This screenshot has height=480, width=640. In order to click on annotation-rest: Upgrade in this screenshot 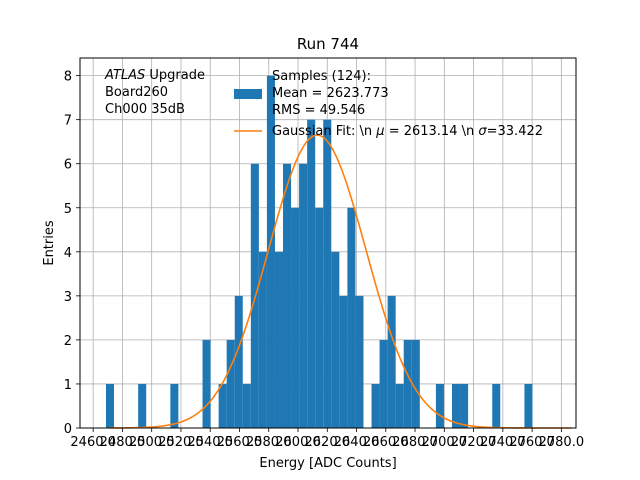, I will do `click(175, 75)`.